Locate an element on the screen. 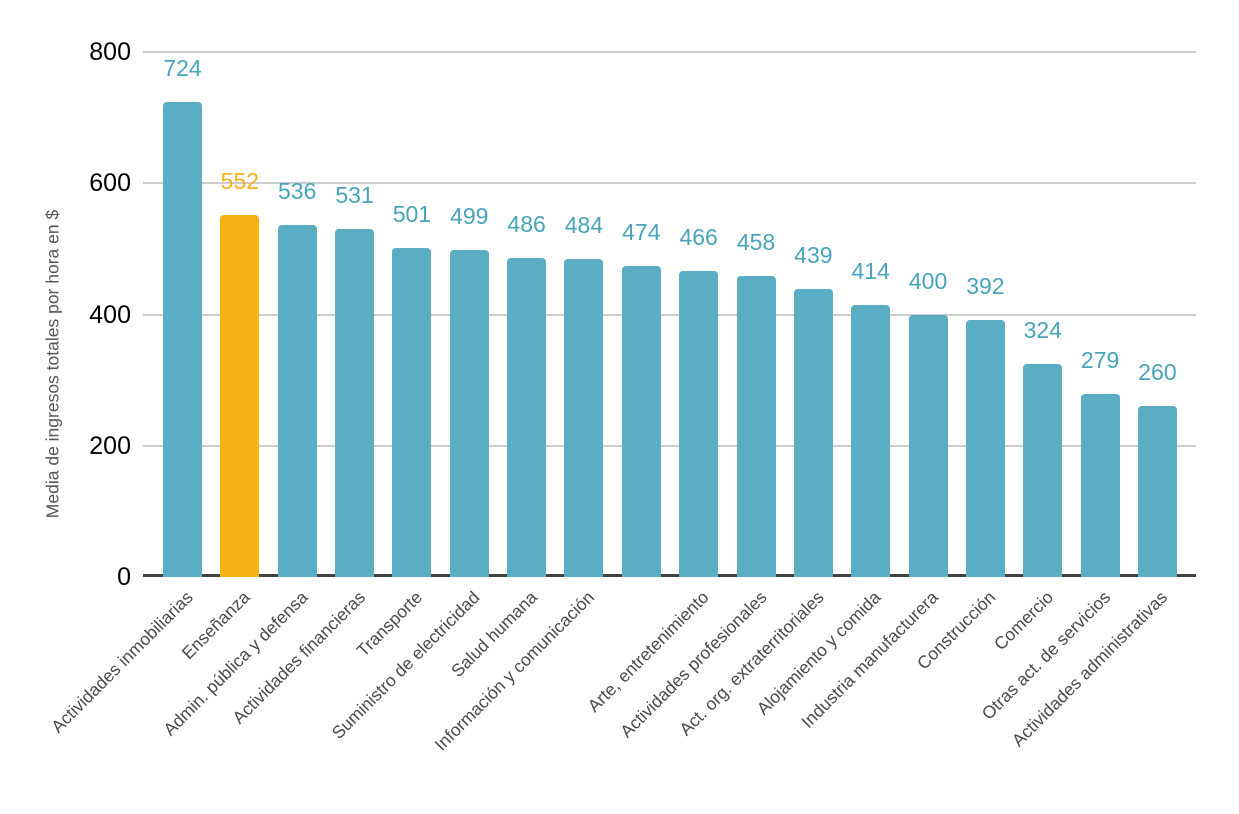 This screenshot has height=814, width=1239. bar-actividades-profesionales is located at coordinates (756, 426).